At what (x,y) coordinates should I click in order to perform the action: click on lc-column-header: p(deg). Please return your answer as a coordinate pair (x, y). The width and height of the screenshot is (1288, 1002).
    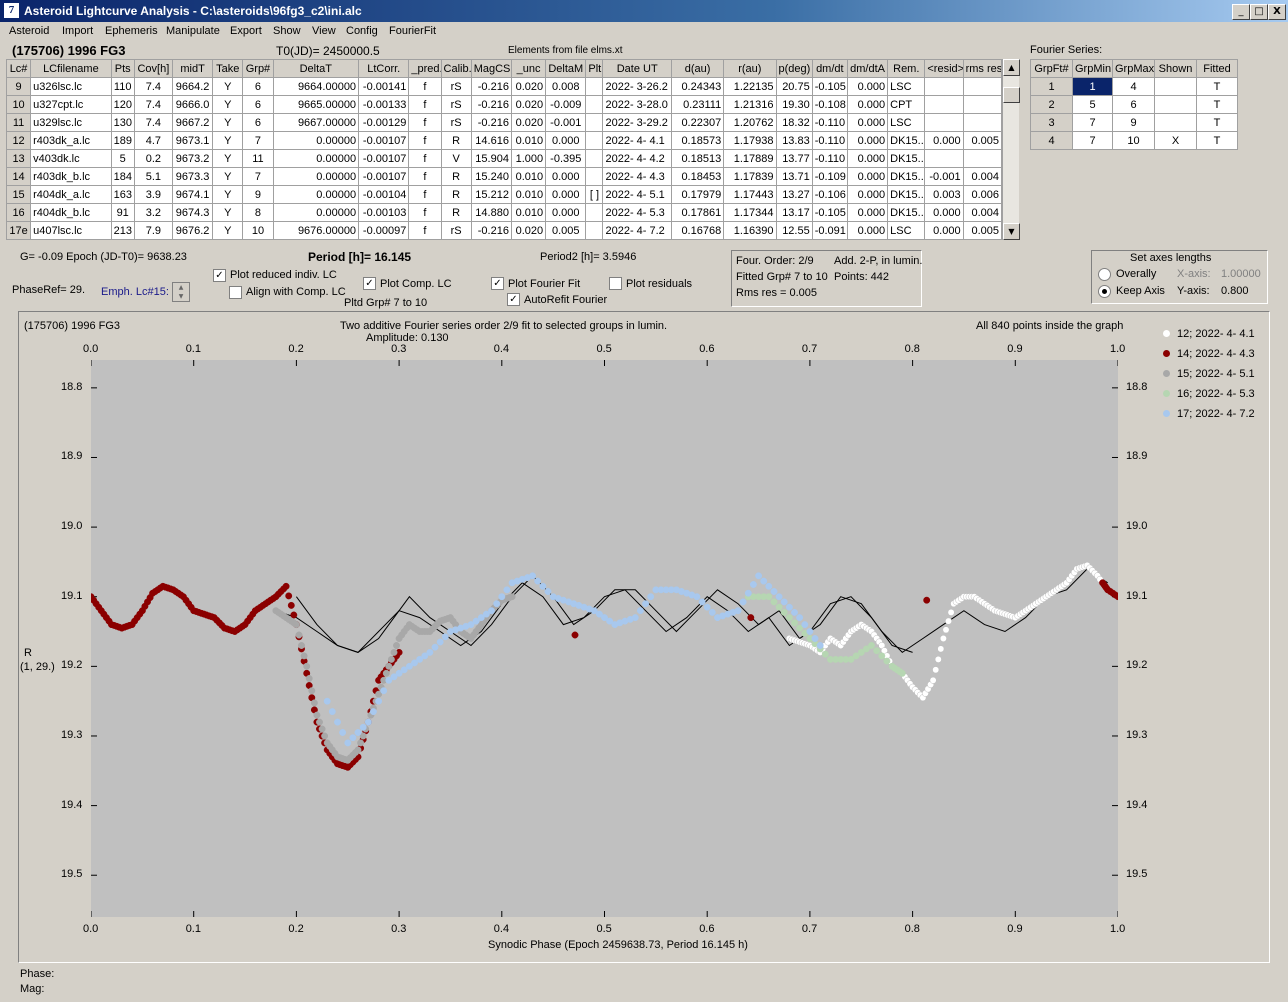
    Looking at the image, I should click on (794, 68).